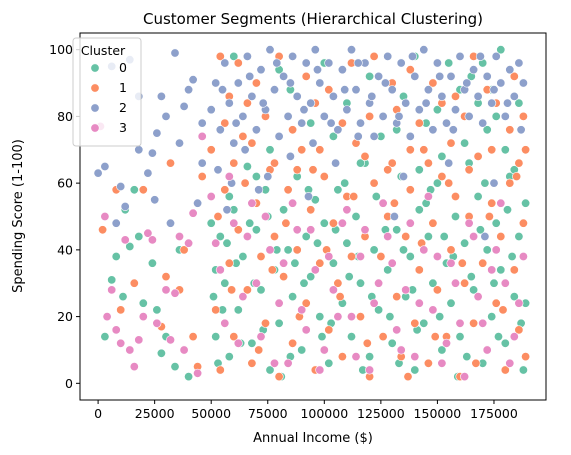  I want to click on y-tick-label: 40, so click(65, 249).